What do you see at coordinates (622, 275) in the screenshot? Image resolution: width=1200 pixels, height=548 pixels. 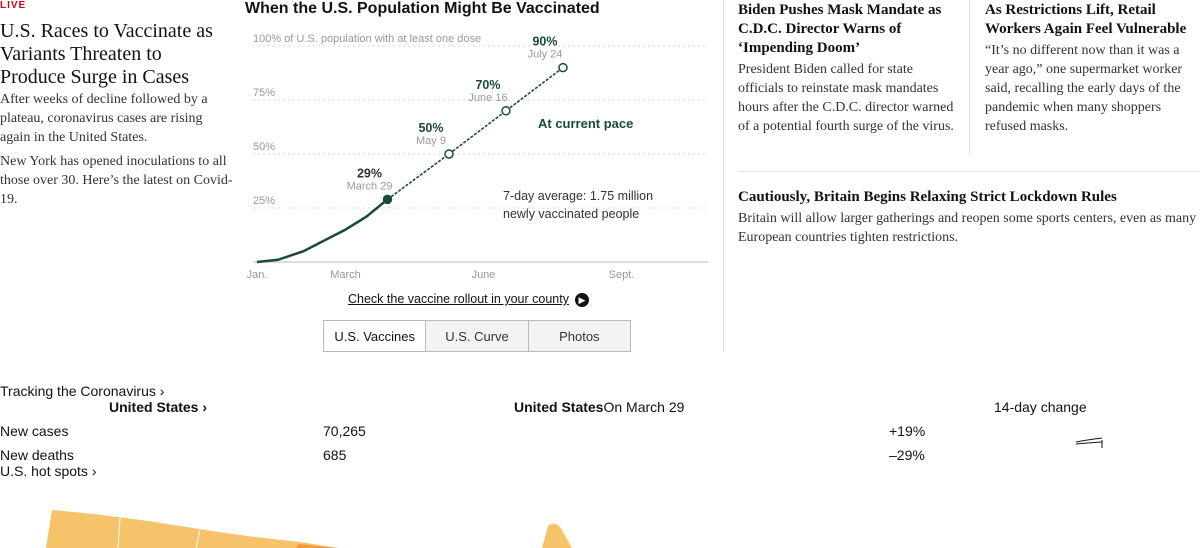 I see `x-tick-label: Sept.` at bounding box center [622, 275].